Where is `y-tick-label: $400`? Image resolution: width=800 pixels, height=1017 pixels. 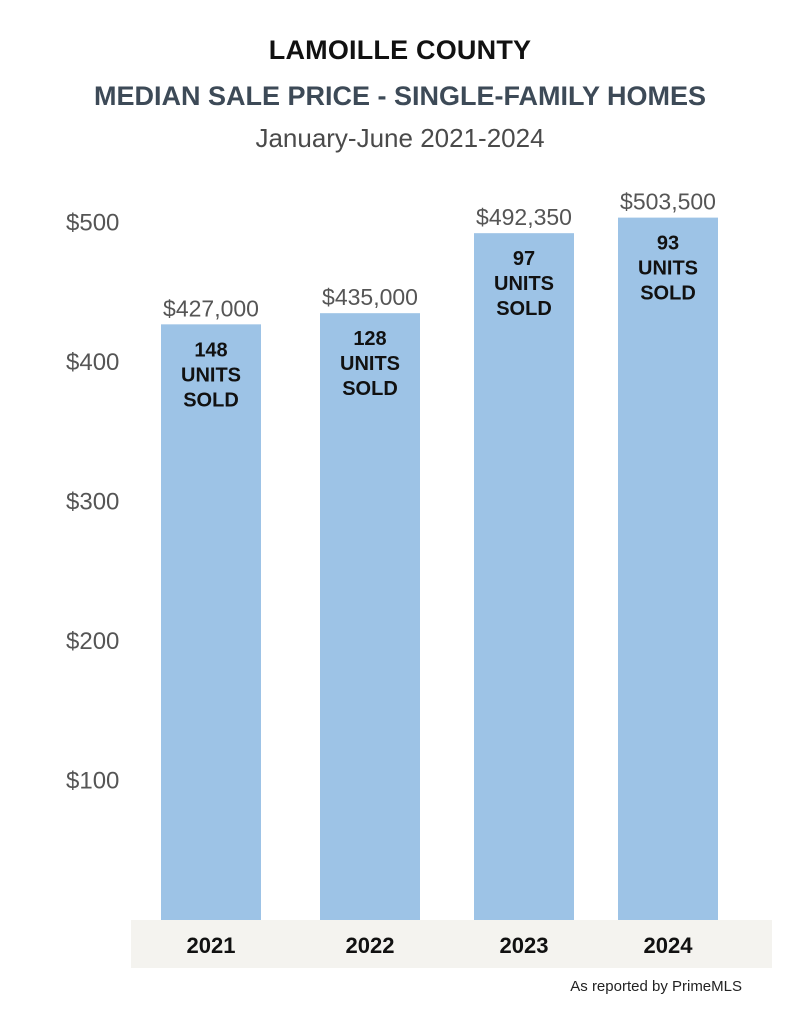 y-tick-label: $400 is located at coordinates (92, 362).